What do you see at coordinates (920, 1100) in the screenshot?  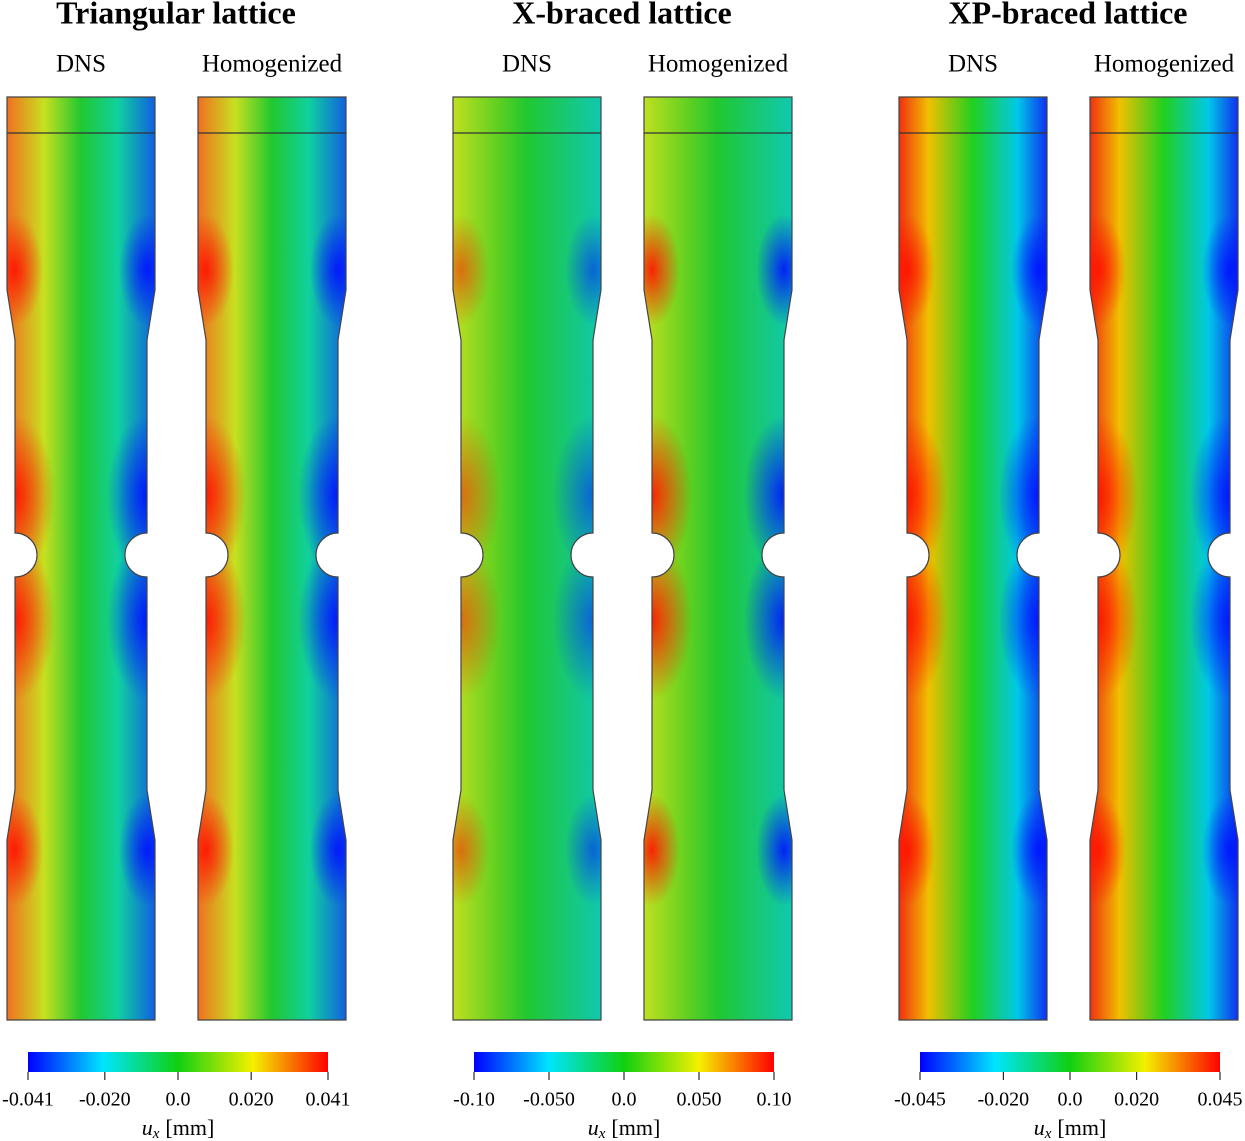 I see `colorbar-tick-label: -0.045` at bounding box center [920, 1100].